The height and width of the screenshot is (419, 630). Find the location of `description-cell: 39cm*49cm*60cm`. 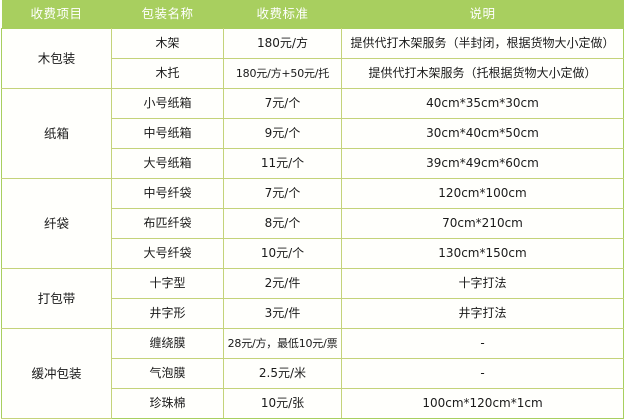

description-cell: 39cm*49cm*60cm is located at coordinates (482, 163).